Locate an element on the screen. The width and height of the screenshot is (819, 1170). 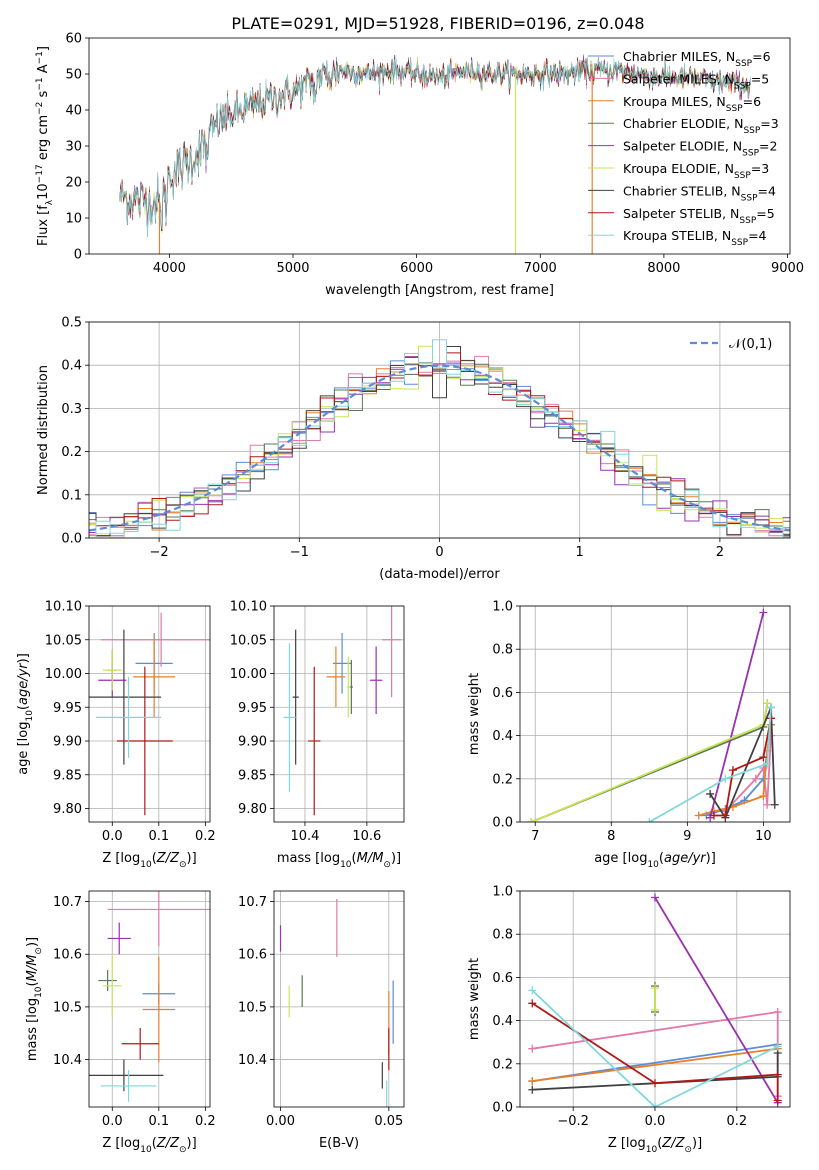
x-tick-label: 2 is located at coordinates (720, 552).